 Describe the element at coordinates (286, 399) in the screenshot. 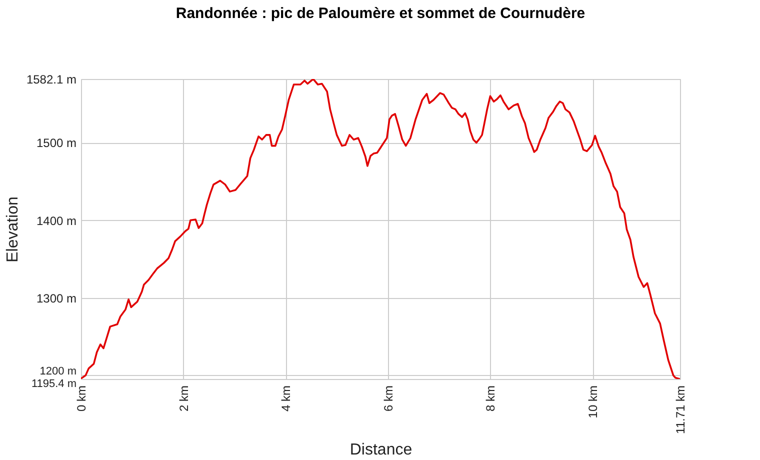

I see `x-tick-label: 4 km` at that location.